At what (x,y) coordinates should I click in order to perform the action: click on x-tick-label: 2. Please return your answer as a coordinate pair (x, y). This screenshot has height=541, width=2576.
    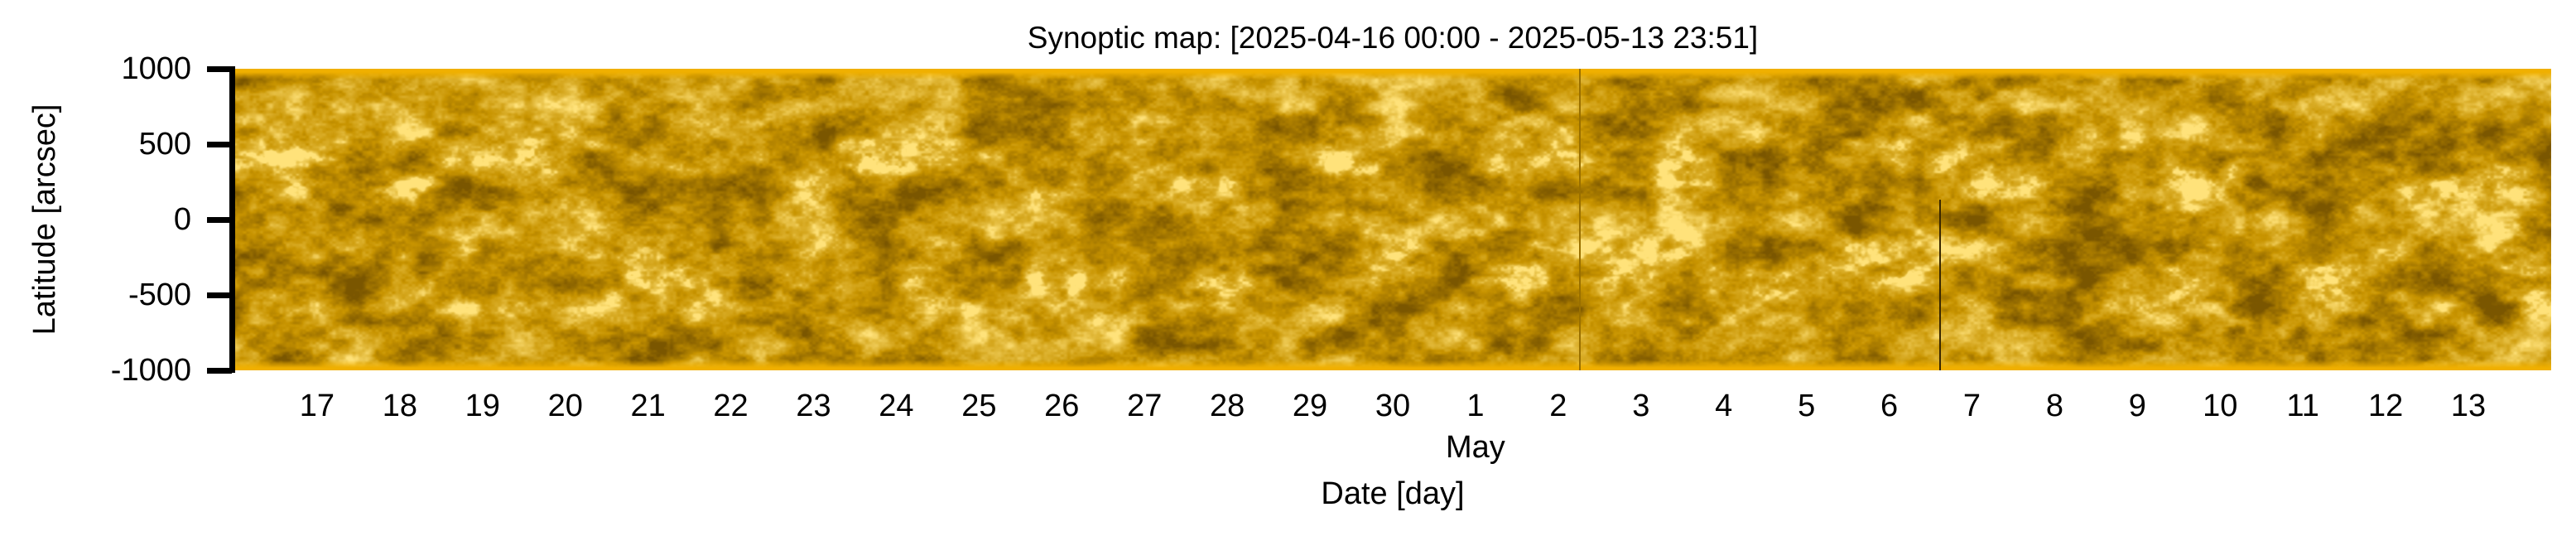
    Looking at the image, I should click on (1558, 406).